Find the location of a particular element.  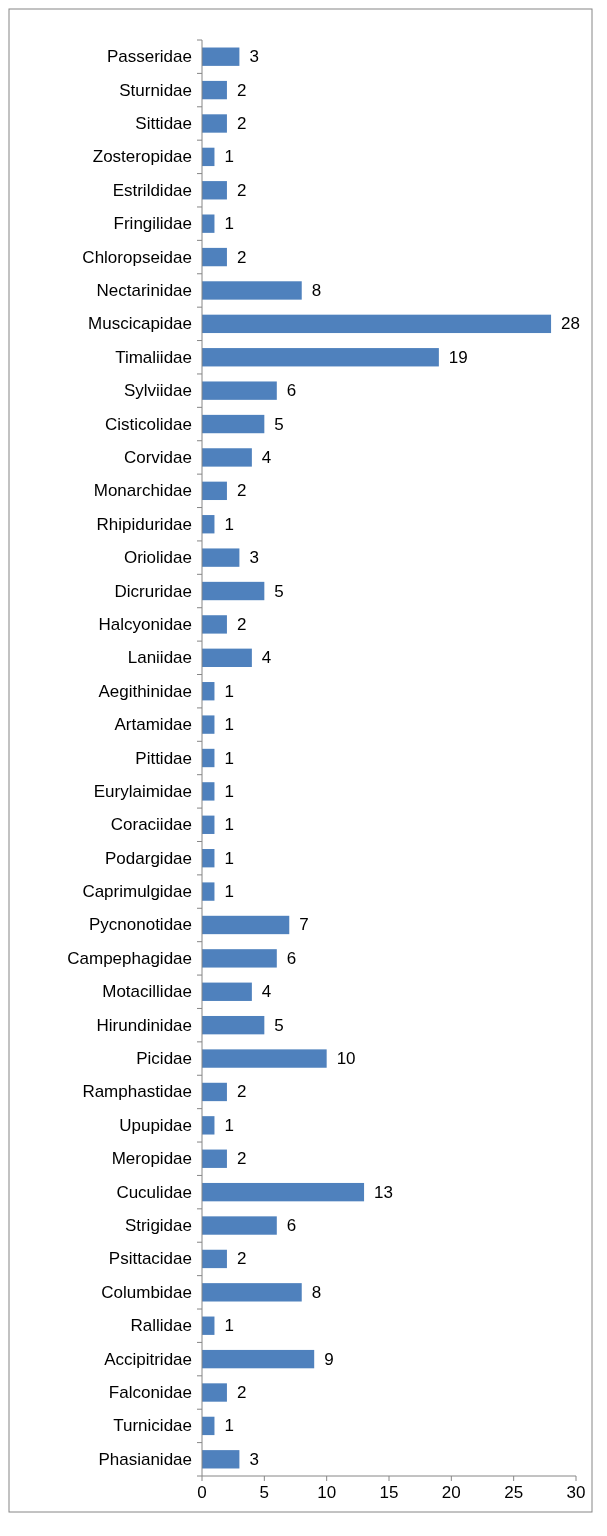

y-tick-label: Sittidae is located at coordinates (163, 123).